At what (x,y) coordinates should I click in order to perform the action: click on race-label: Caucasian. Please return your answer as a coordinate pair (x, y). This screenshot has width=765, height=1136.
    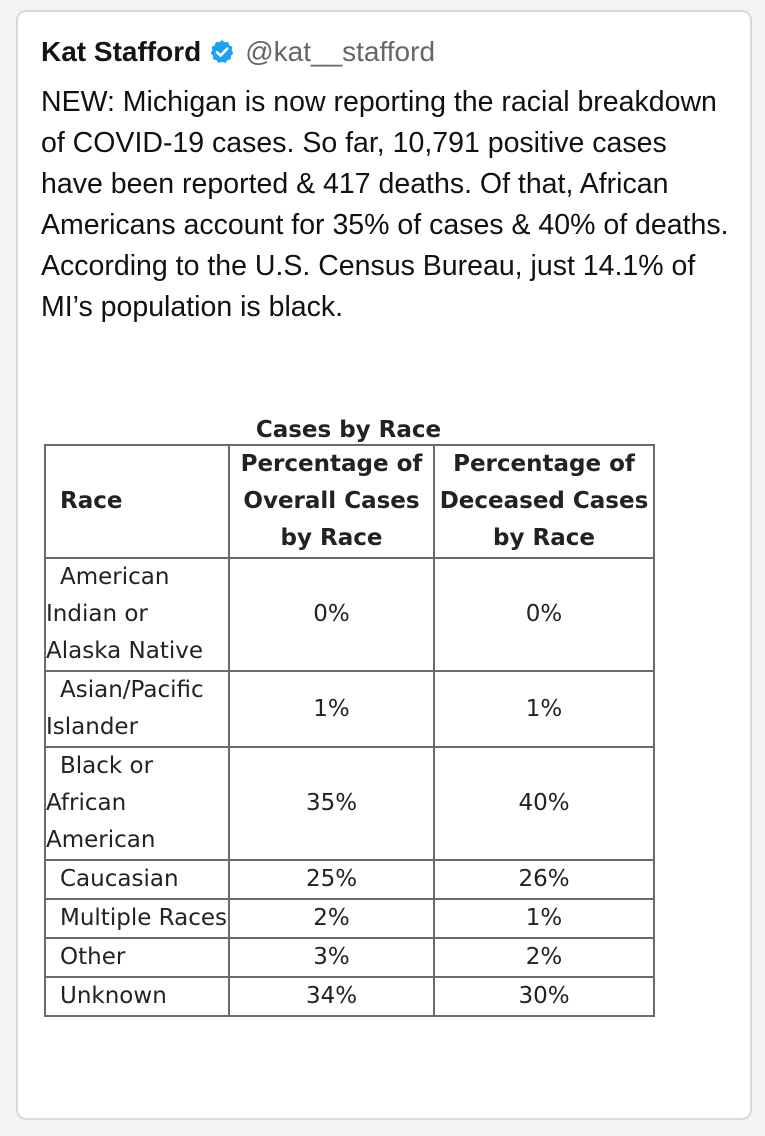
    Looking at the image, I should click on (119, 879).